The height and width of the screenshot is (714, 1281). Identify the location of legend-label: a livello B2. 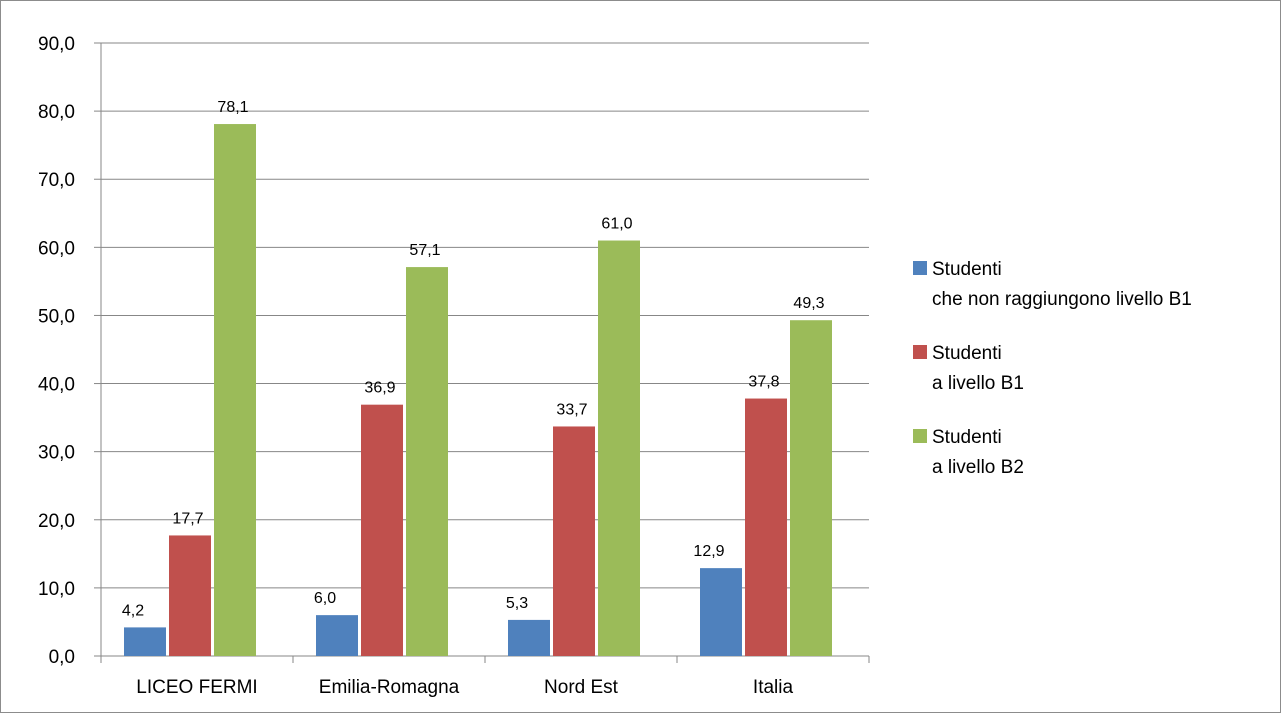
(978, 467).